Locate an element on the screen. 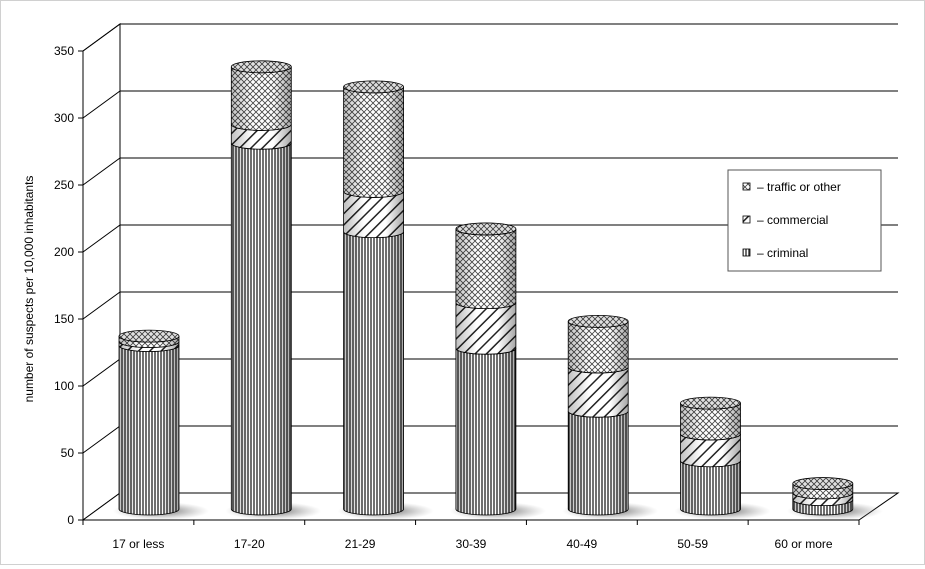 This screenshot has width=925, height=569. x-tick-label-30-39: 30-39 is located at coordinates (471, 544).